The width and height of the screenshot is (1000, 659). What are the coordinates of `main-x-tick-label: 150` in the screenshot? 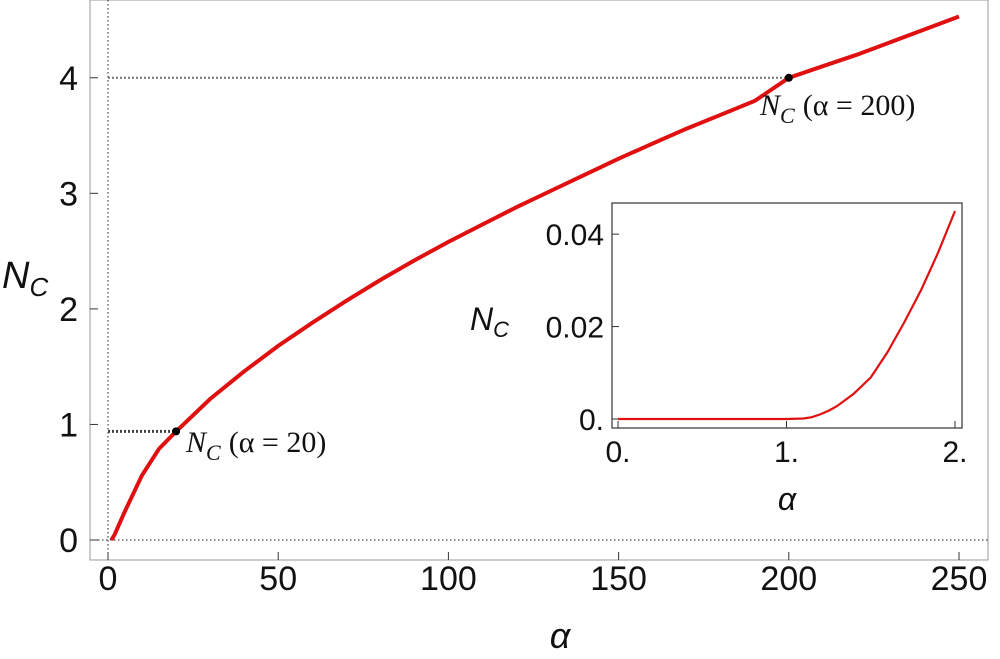 It's located at (618, 579).